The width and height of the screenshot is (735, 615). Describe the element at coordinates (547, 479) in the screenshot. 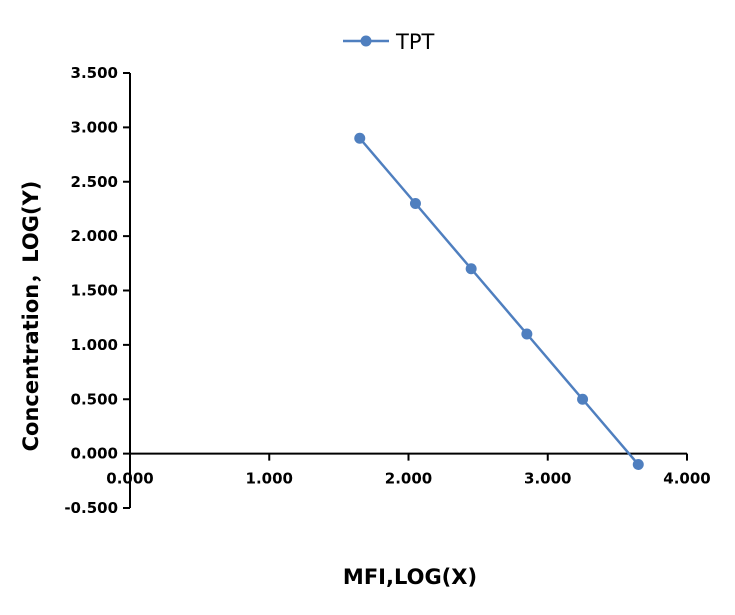

I see `x-tick-label: 3.000` at that location.